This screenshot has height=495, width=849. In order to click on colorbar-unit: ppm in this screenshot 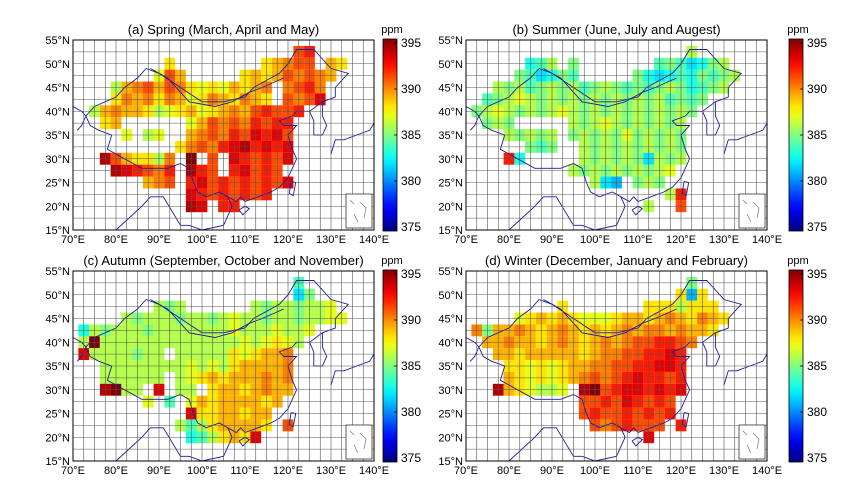, I will do `click(391, 30)`.